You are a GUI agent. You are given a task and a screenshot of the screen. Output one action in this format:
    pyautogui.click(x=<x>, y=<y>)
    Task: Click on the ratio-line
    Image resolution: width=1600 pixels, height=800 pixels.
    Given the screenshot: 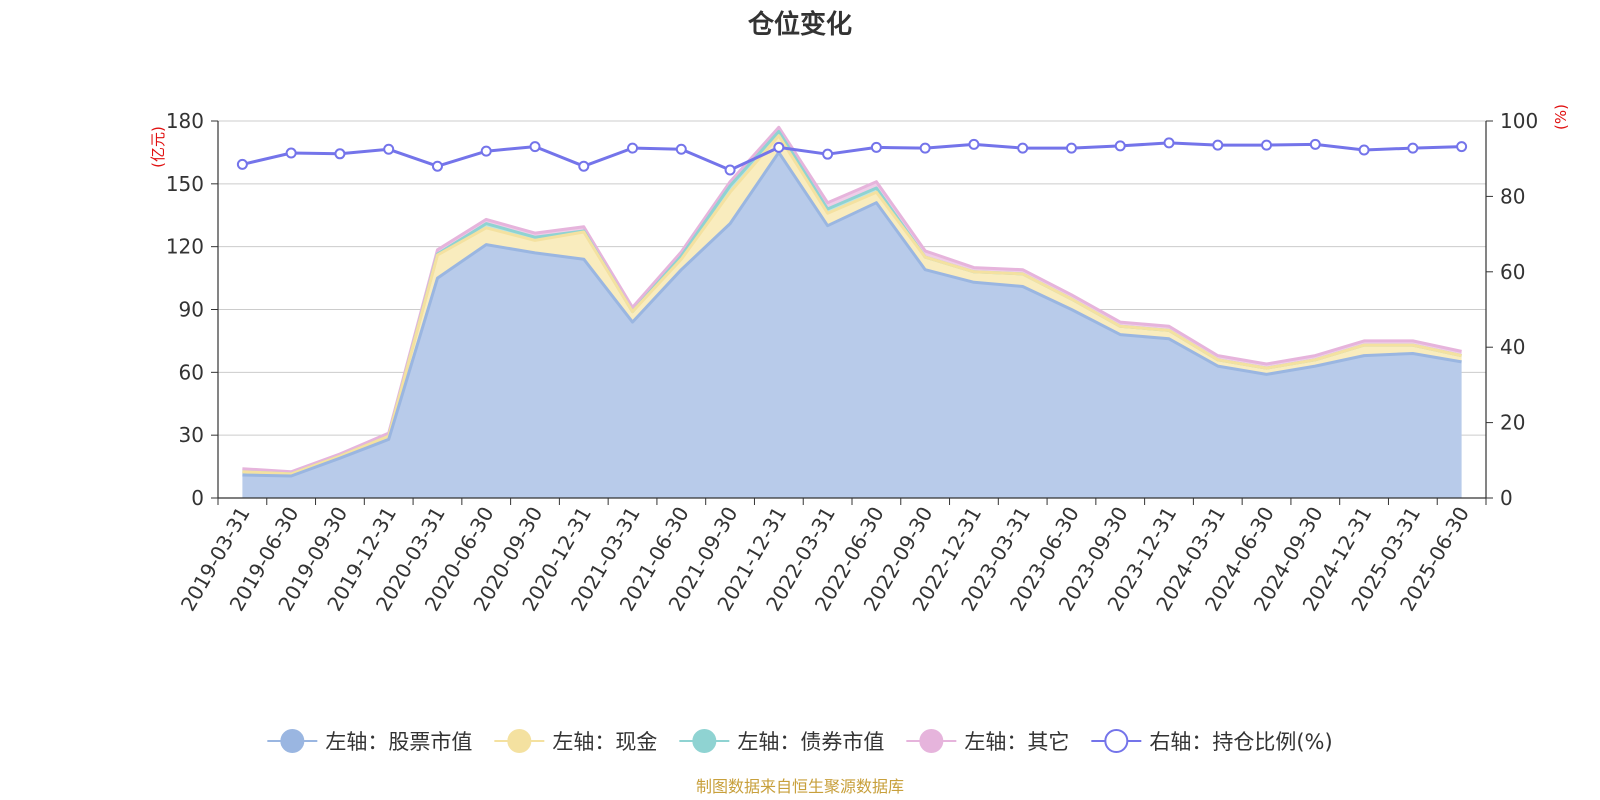 What is the action you would take?
    pyautogui.click(x=852, y=156)
    